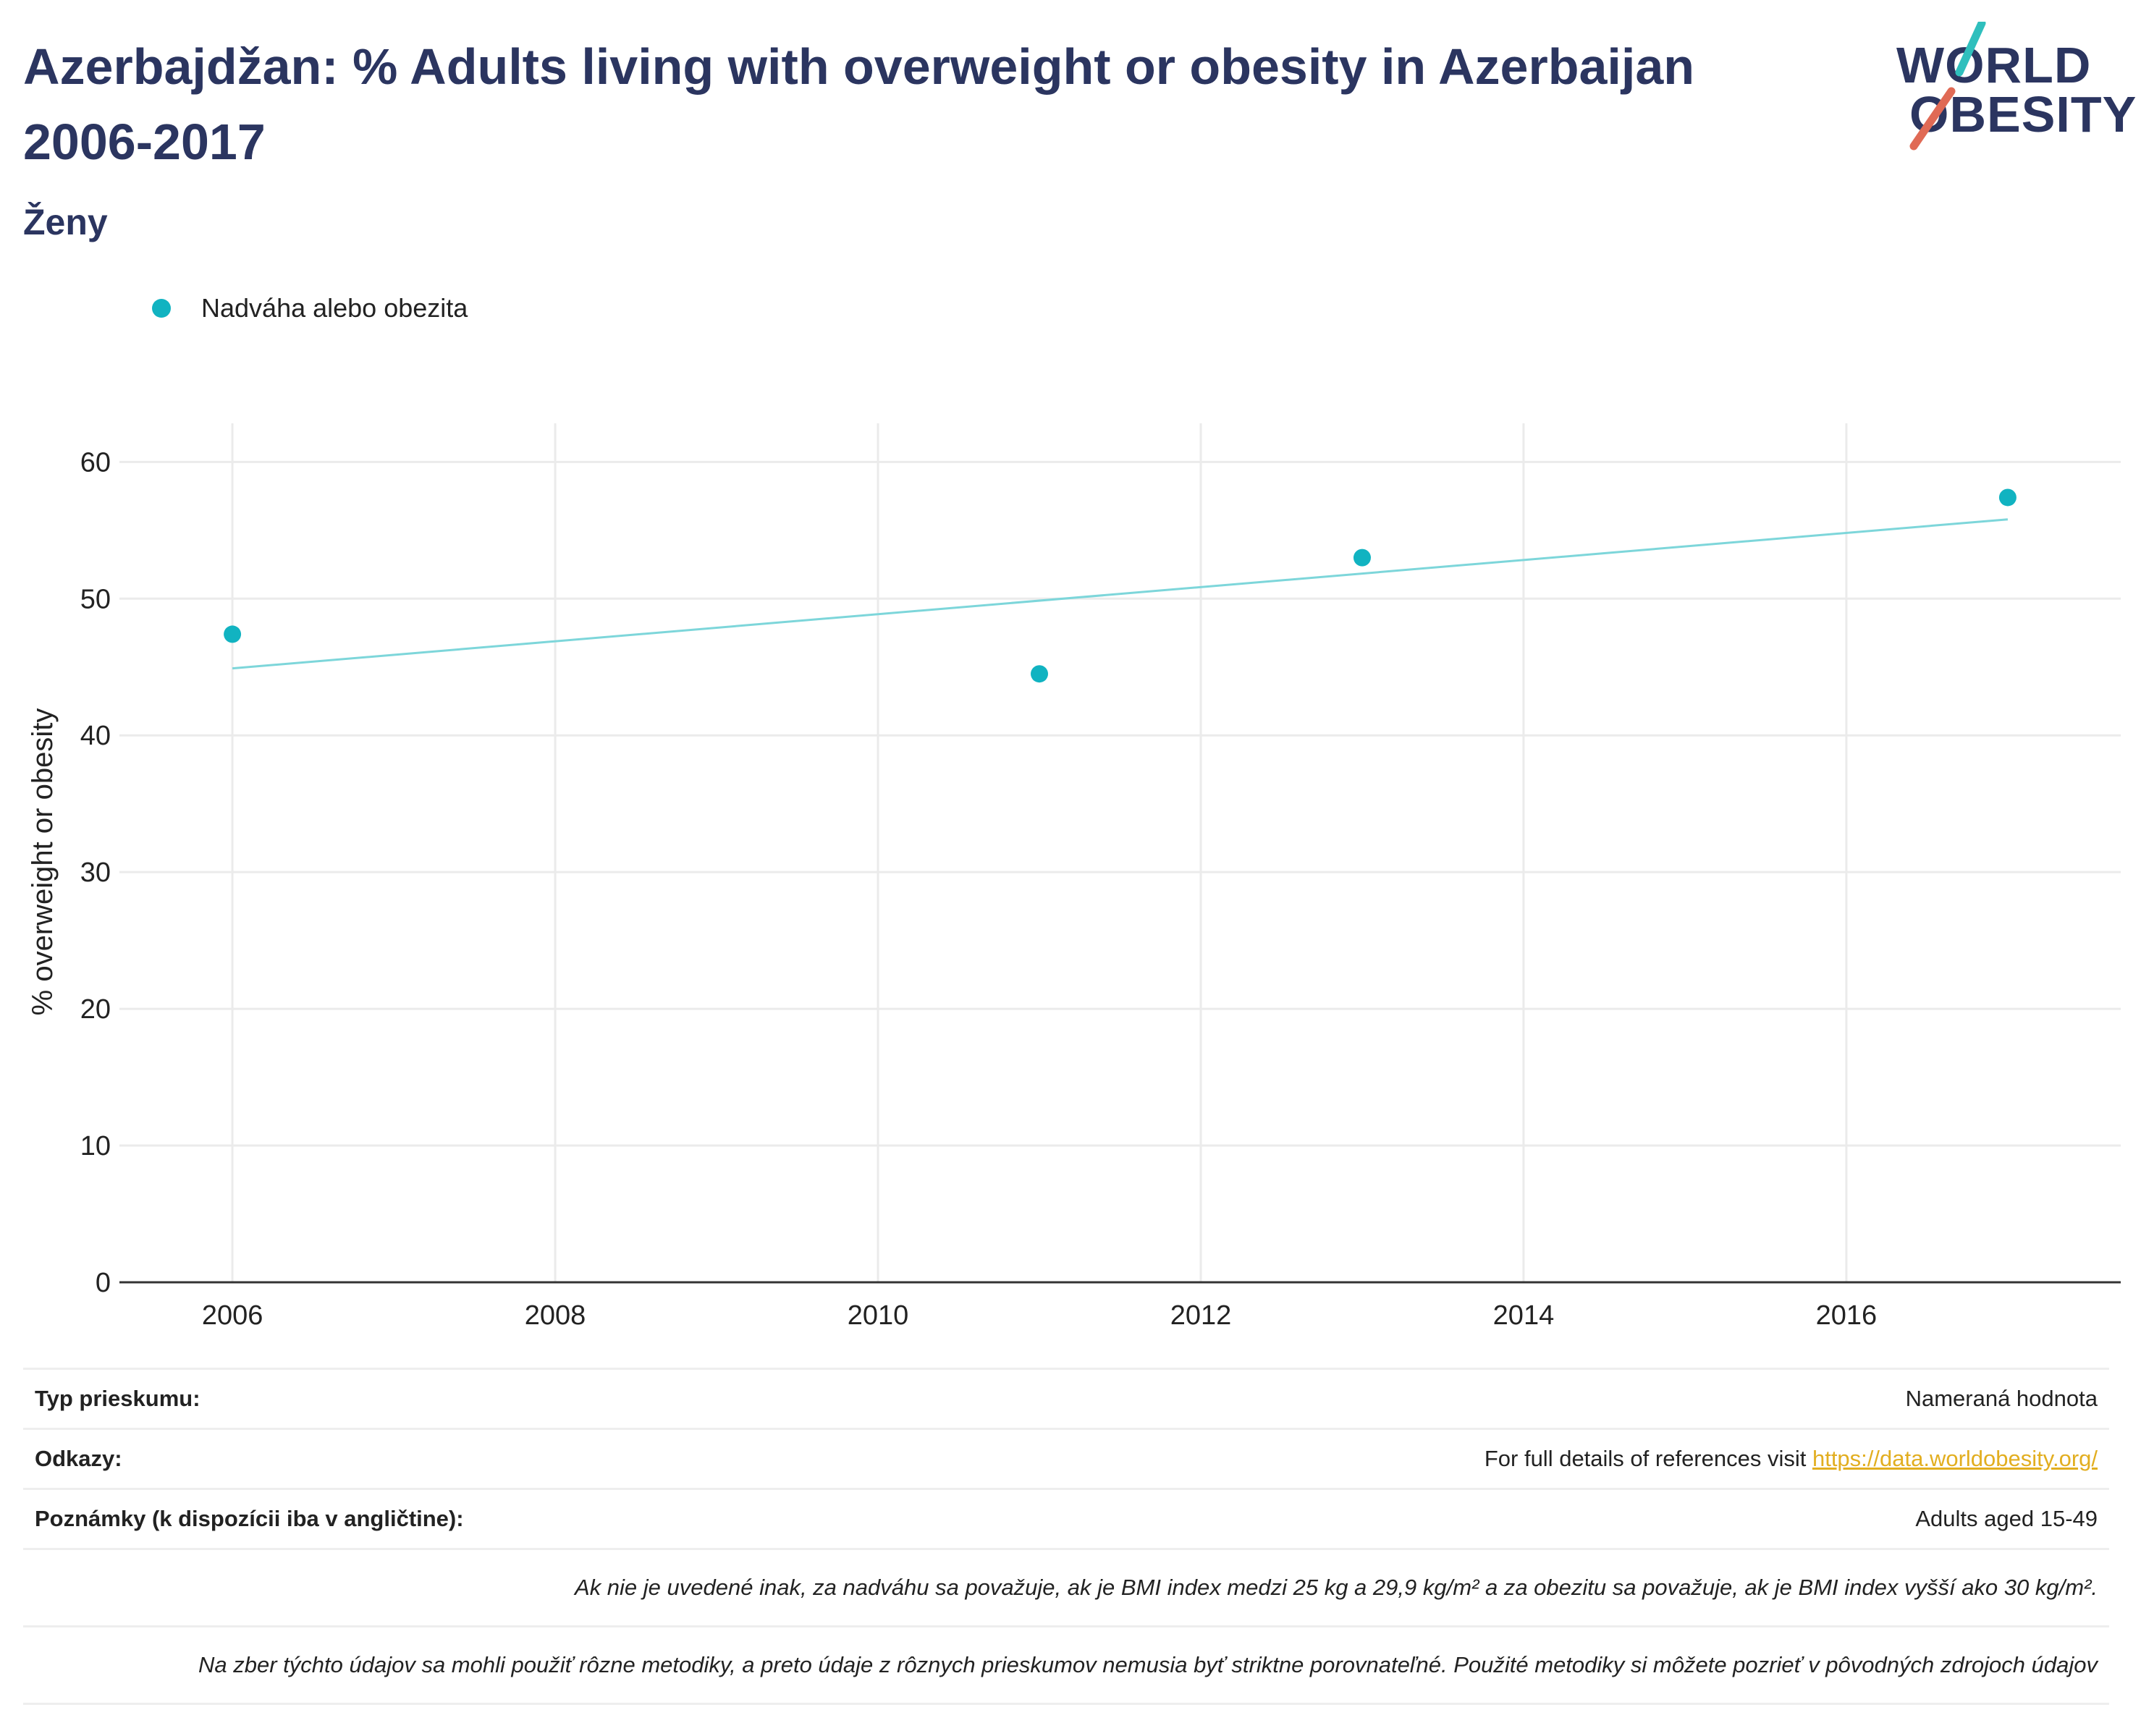 The image size is (2141, 1736). What do you see at coordinates (555, 1315) in the screenshot?
I see `x-tick-label: 2008` at bounding box center [555, 1315].